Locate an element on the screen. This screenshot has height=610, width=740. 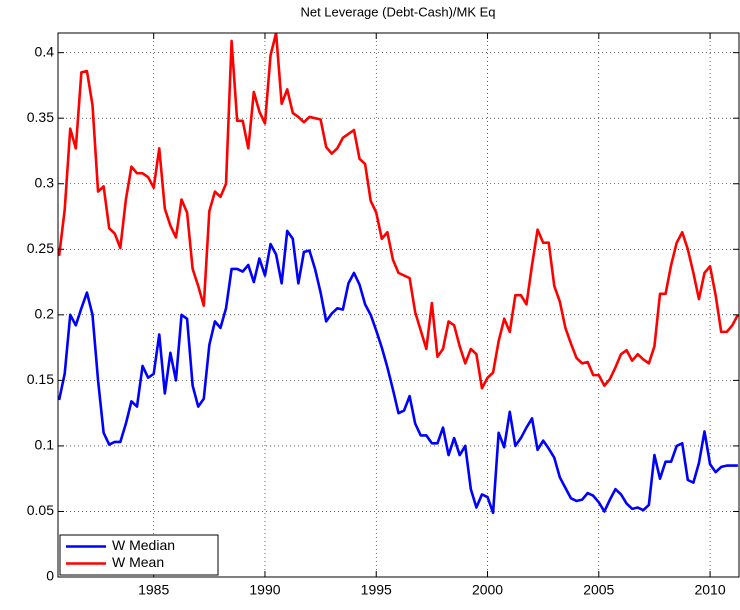
y-tick-label: 0.3 is located at coordinates (45, 182).